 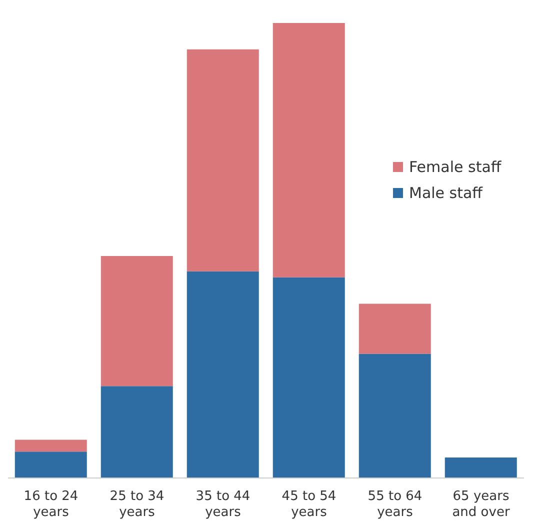 What do you see at coordinates (395, 504) in the screenshot?
I see `x-tick-label: 55 to 64 years` at bounding box center [395, 504].